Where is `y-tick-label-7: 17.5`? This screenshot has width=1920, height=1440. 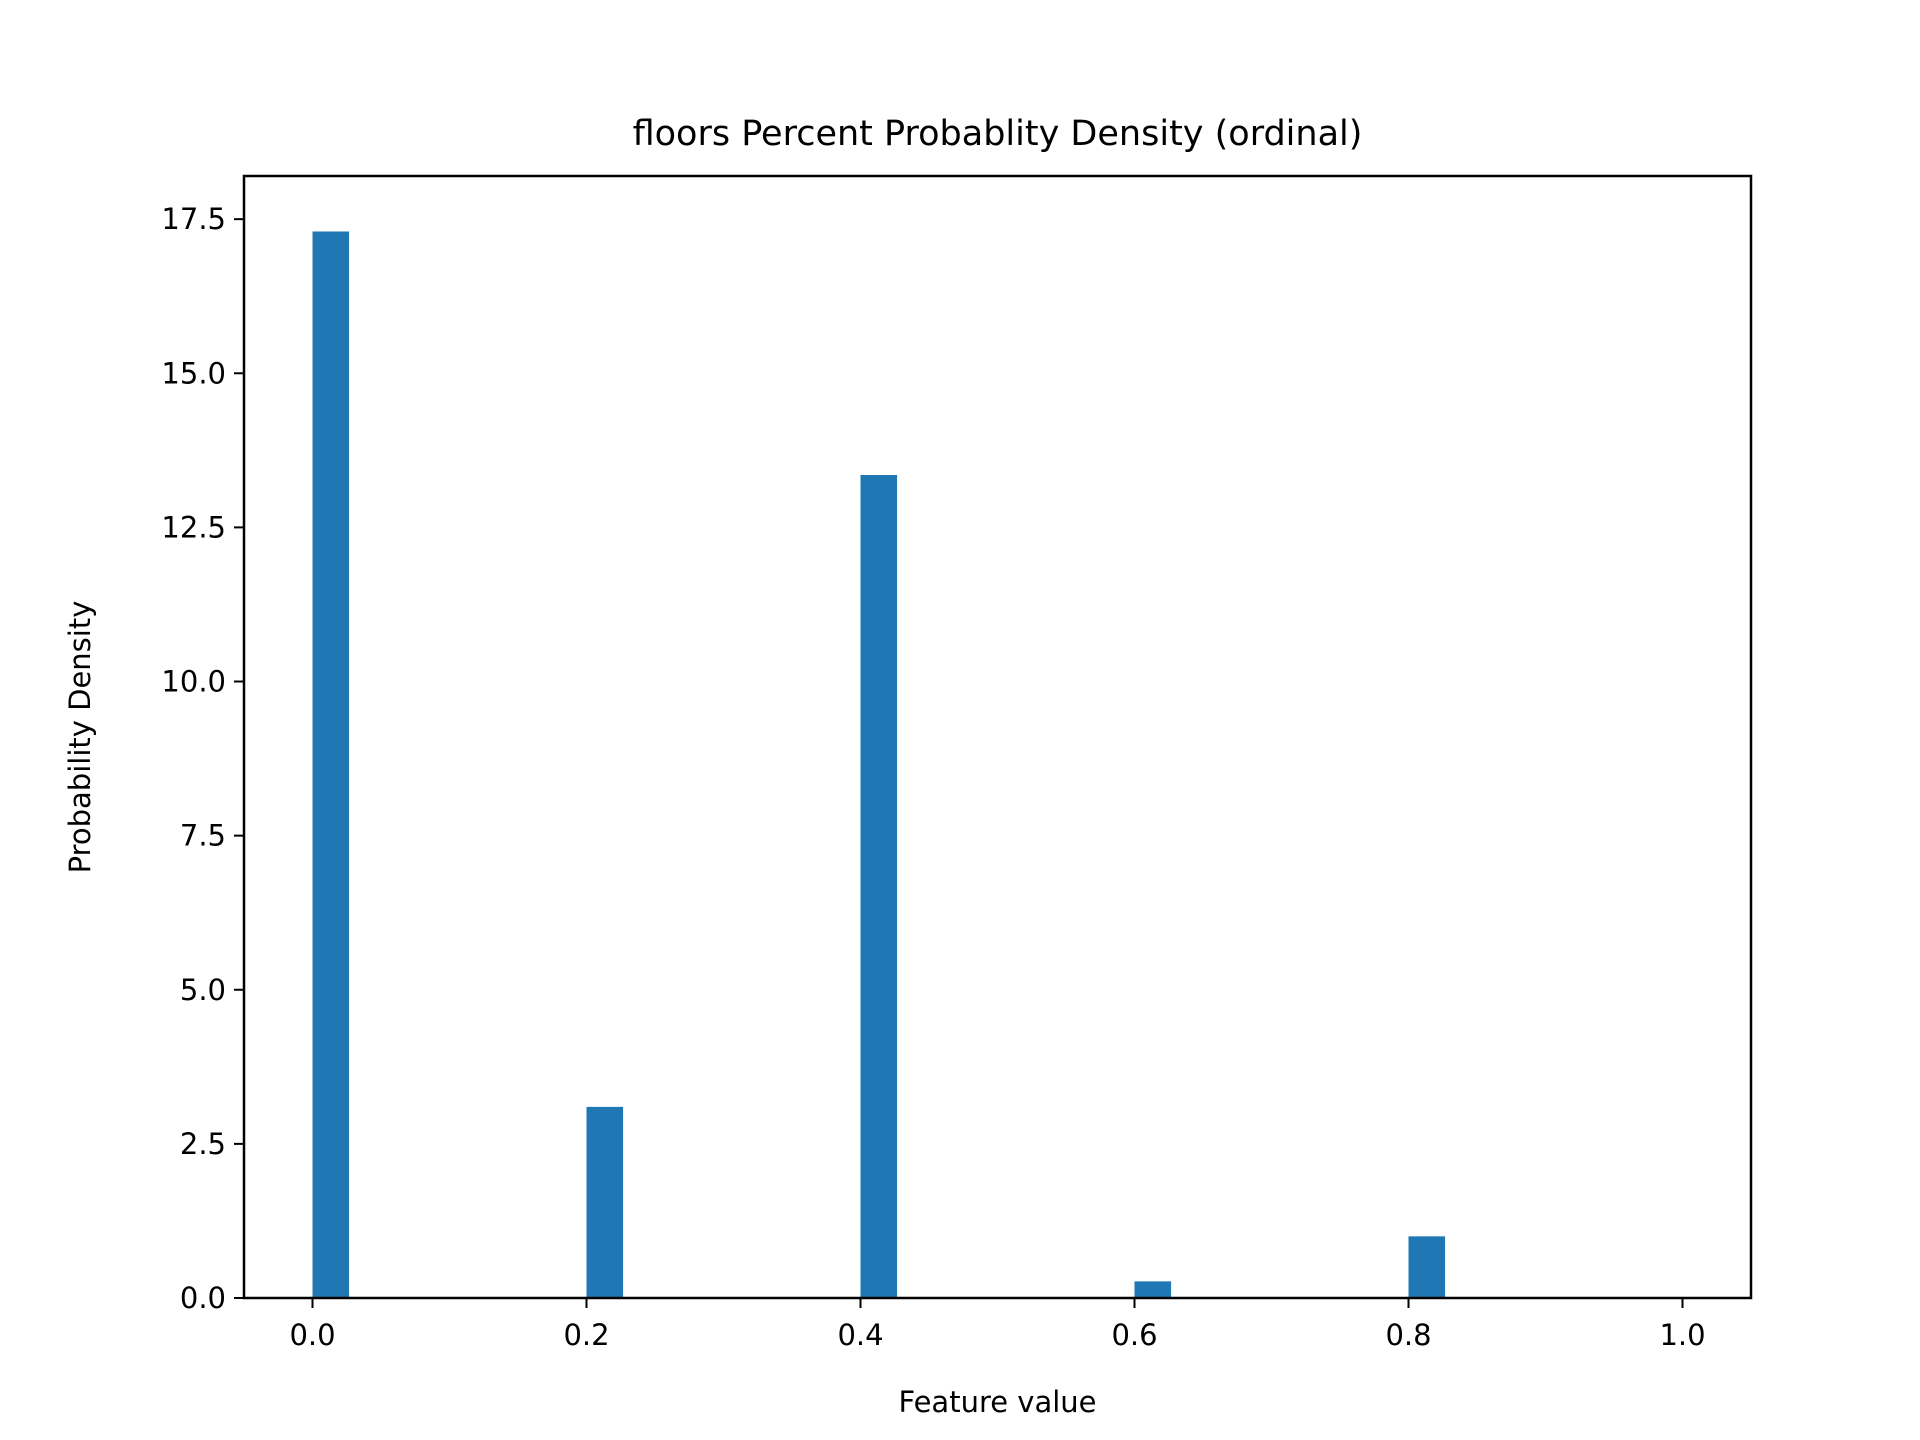 y-tick-label-7: 17.5 is located at coordinates (193, 219).